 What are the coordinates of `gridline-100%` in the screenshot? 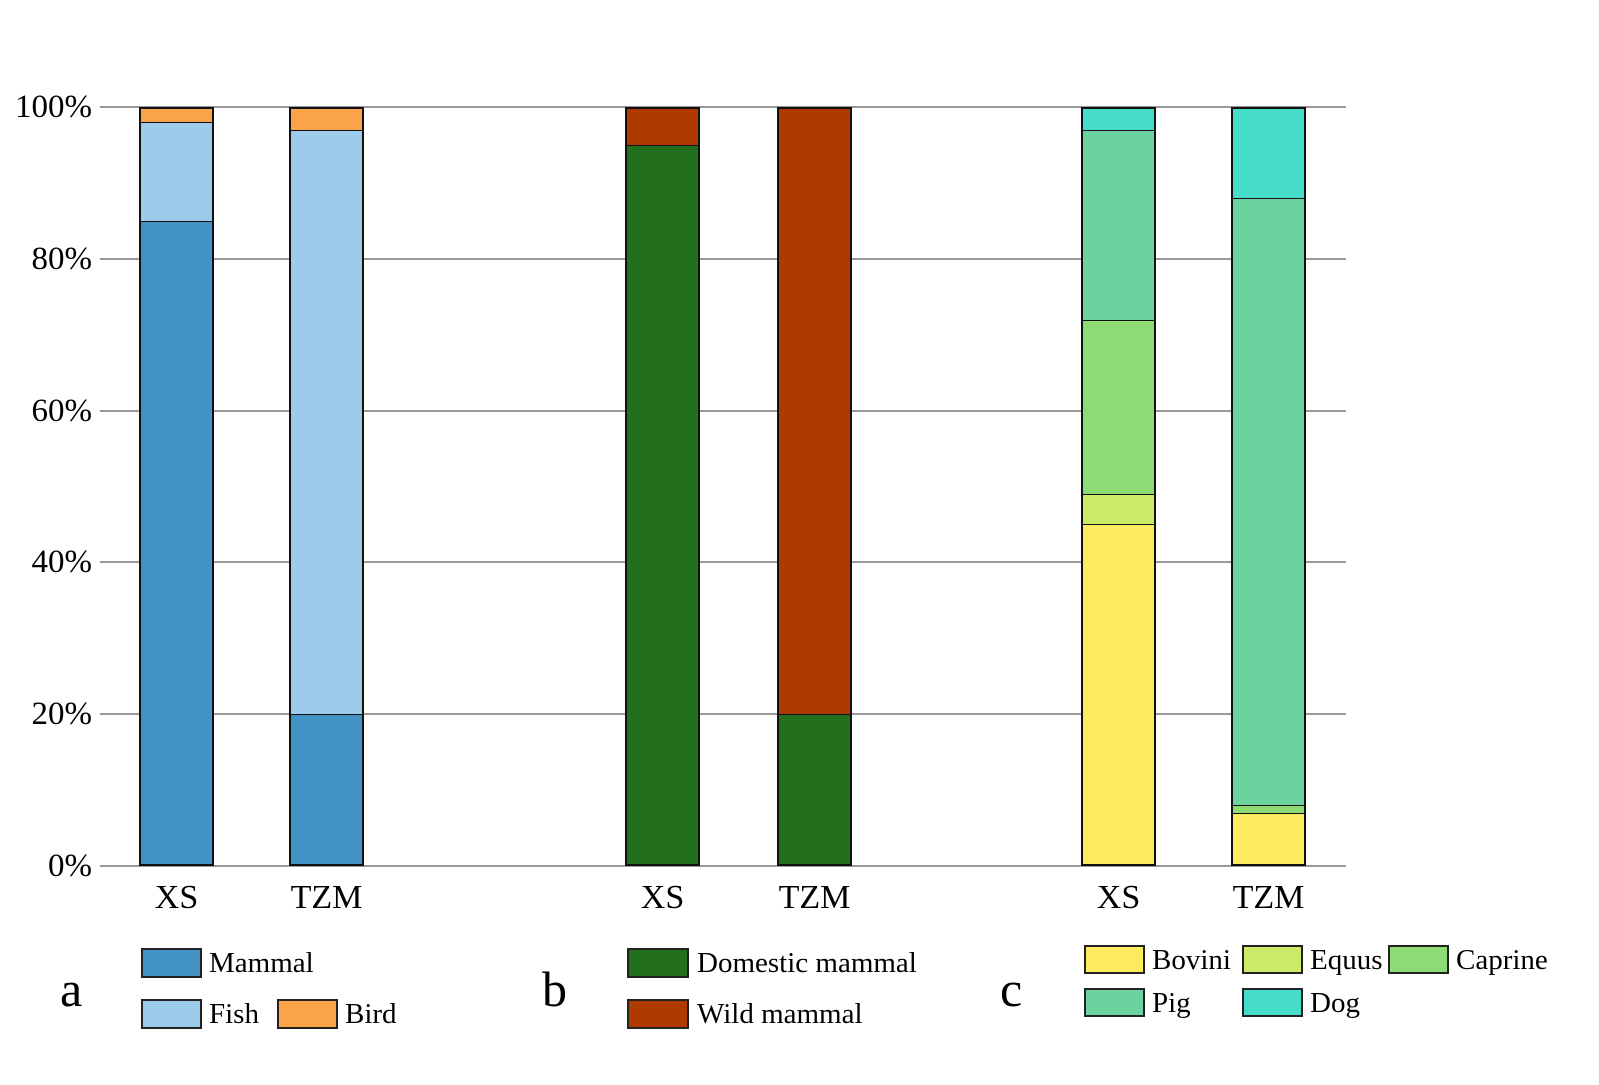 It's located at (723, 107).